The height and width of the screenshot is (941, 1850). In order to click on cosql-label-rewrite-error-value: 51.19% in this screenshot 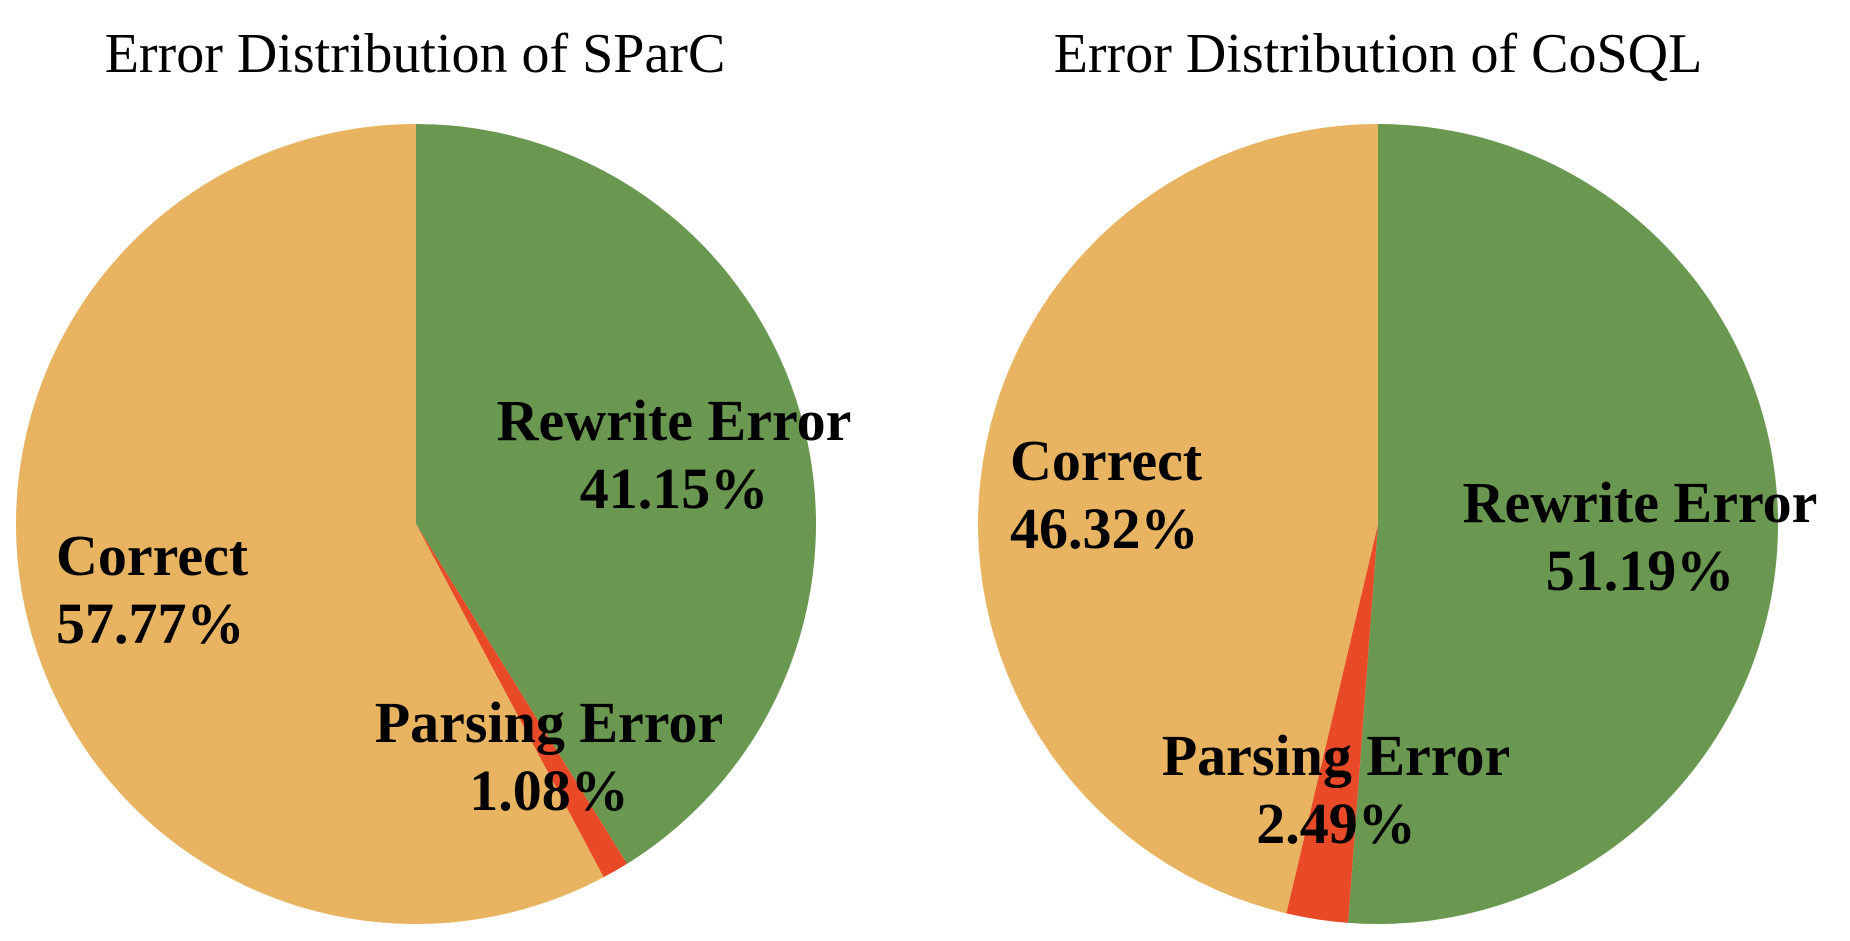, I will do `click(1640, 570)`.